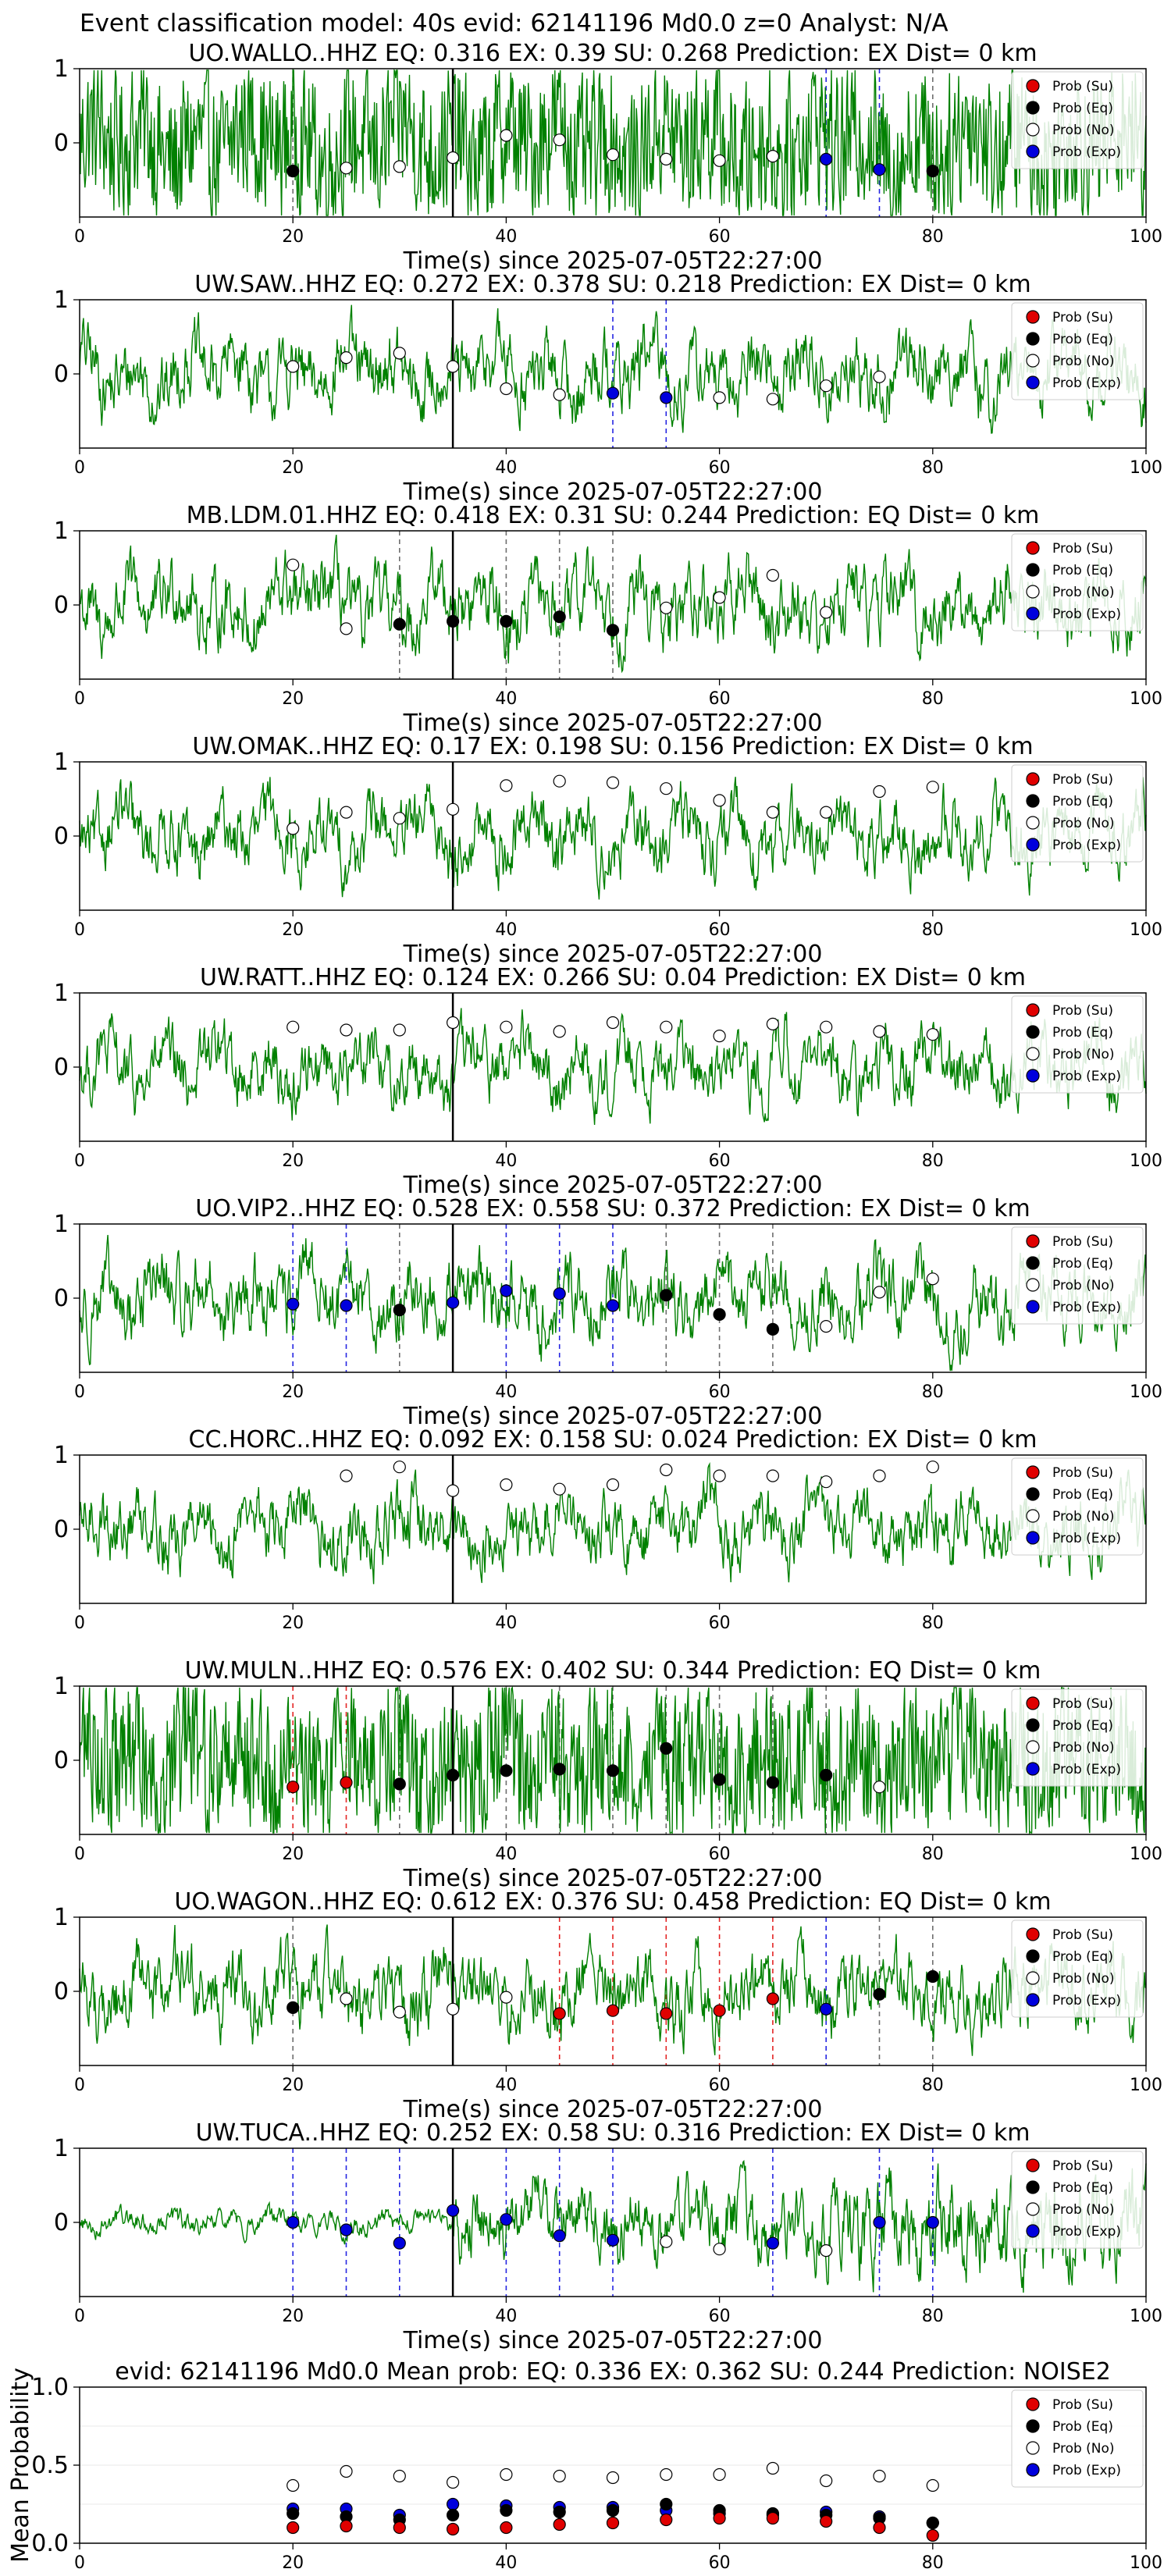  Describe the element at coordinates (453, 2504) in the screenshot. I see `mean-point-exp` at that location.